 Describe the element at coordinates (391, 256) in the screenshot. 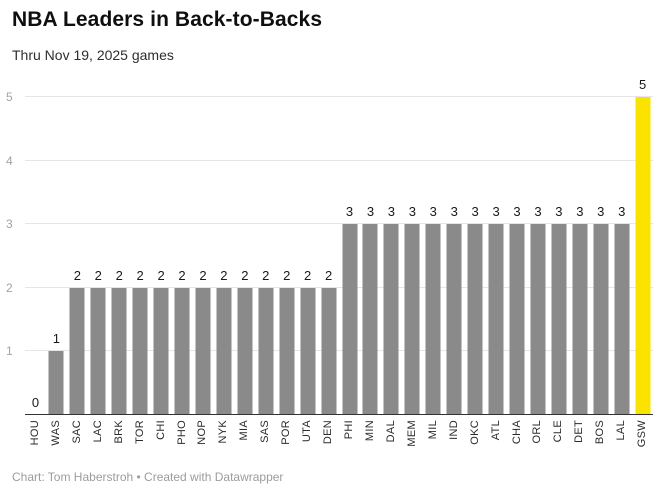

I see `bar-column-dal: 3` at that location.